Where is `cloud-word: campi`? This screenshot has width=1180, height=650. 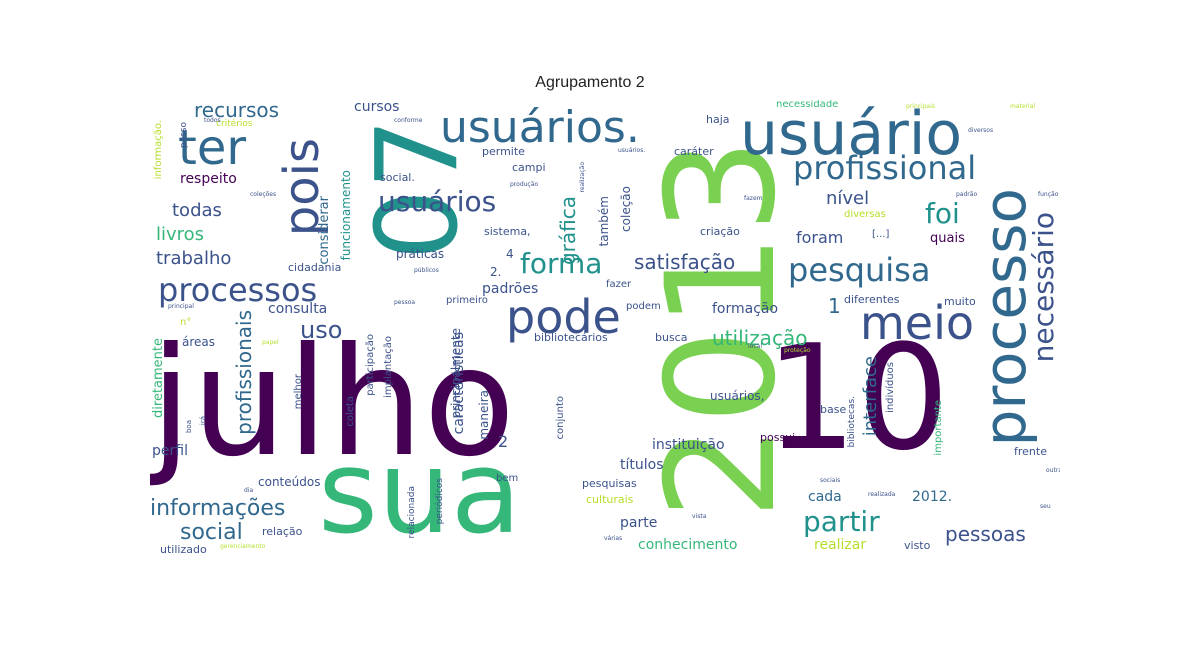 cloud-word: campi is located at coordinates (529, 167).